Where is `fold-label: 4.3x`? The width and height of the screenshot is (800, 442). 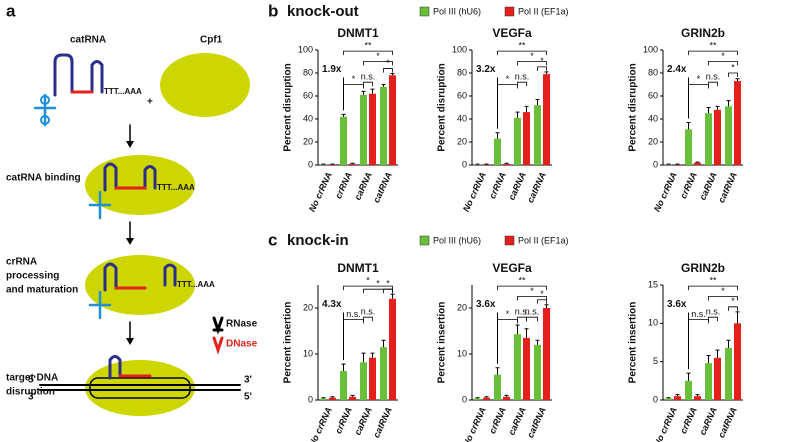 fold-label: 4.3x is located at coordinates (332, 304).